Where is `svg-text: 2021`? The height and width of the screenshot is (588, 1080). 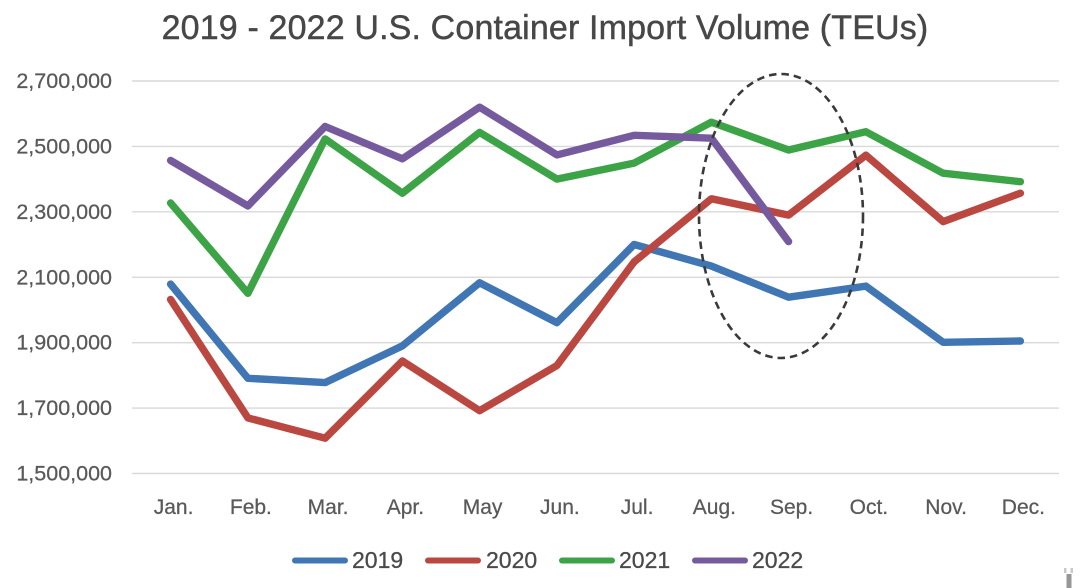
svg-text: 2021 is located at coordinates (644, 560).